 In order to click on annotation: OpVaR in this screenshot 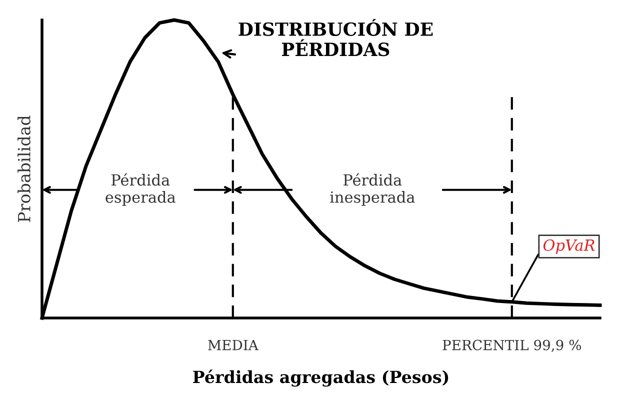, I will do `click(569, 246)`.